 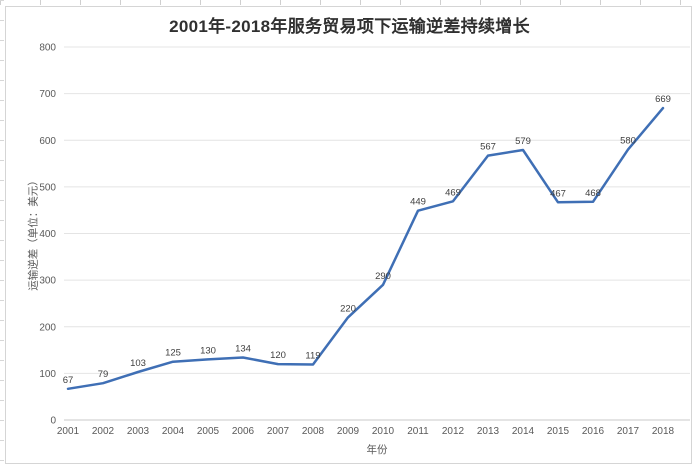 I want to click on x-axis-title: 年份, so click(x=377, y=450).